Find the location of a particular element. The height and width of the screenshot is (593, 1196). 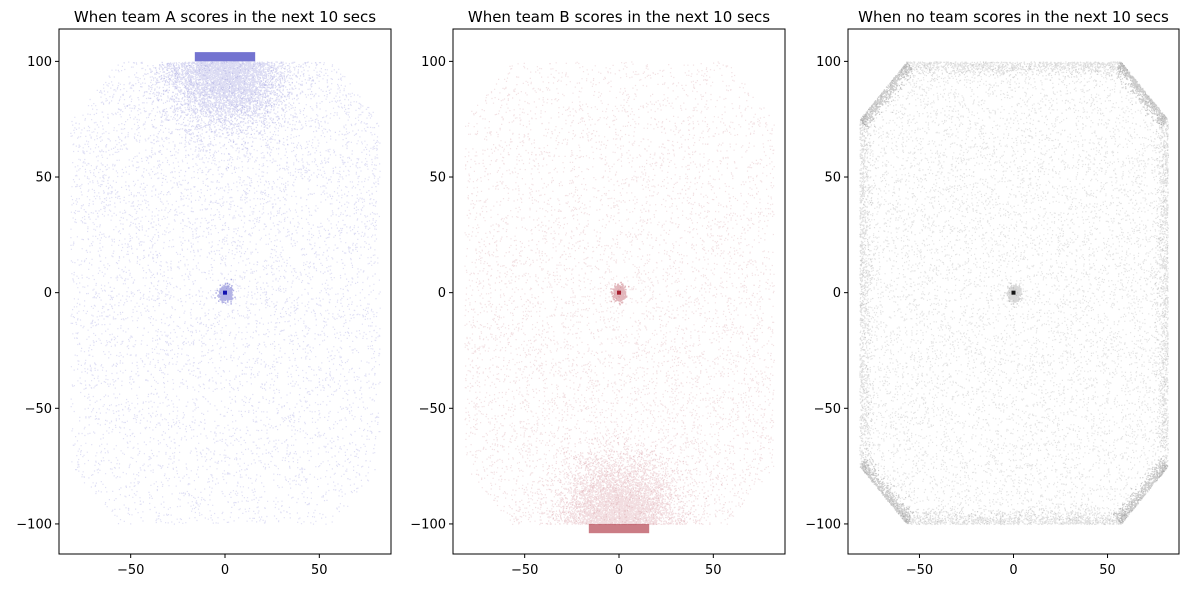

chart-title: When no team scores in the next 10 secs is located at coordinates (1013, 17).